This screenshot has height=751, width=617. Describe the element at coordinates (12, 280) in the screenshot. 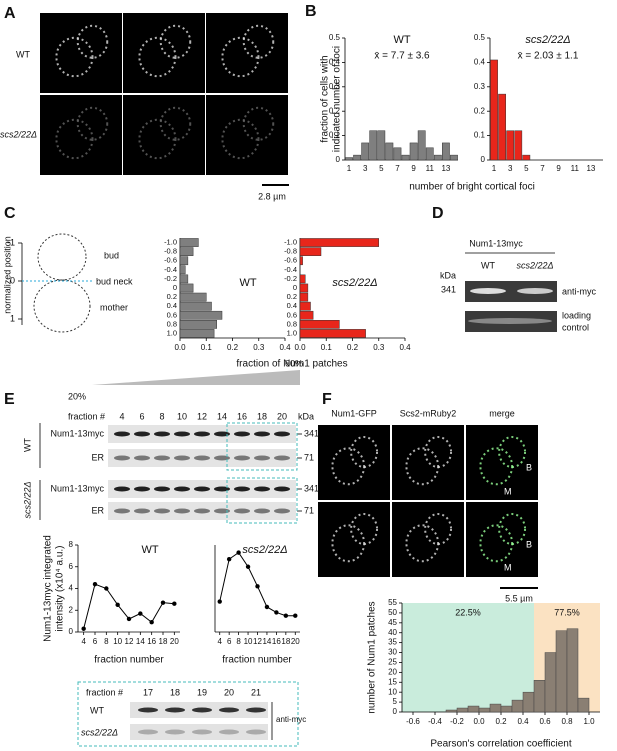

I see `diagram-tick-label: 0` at that location.